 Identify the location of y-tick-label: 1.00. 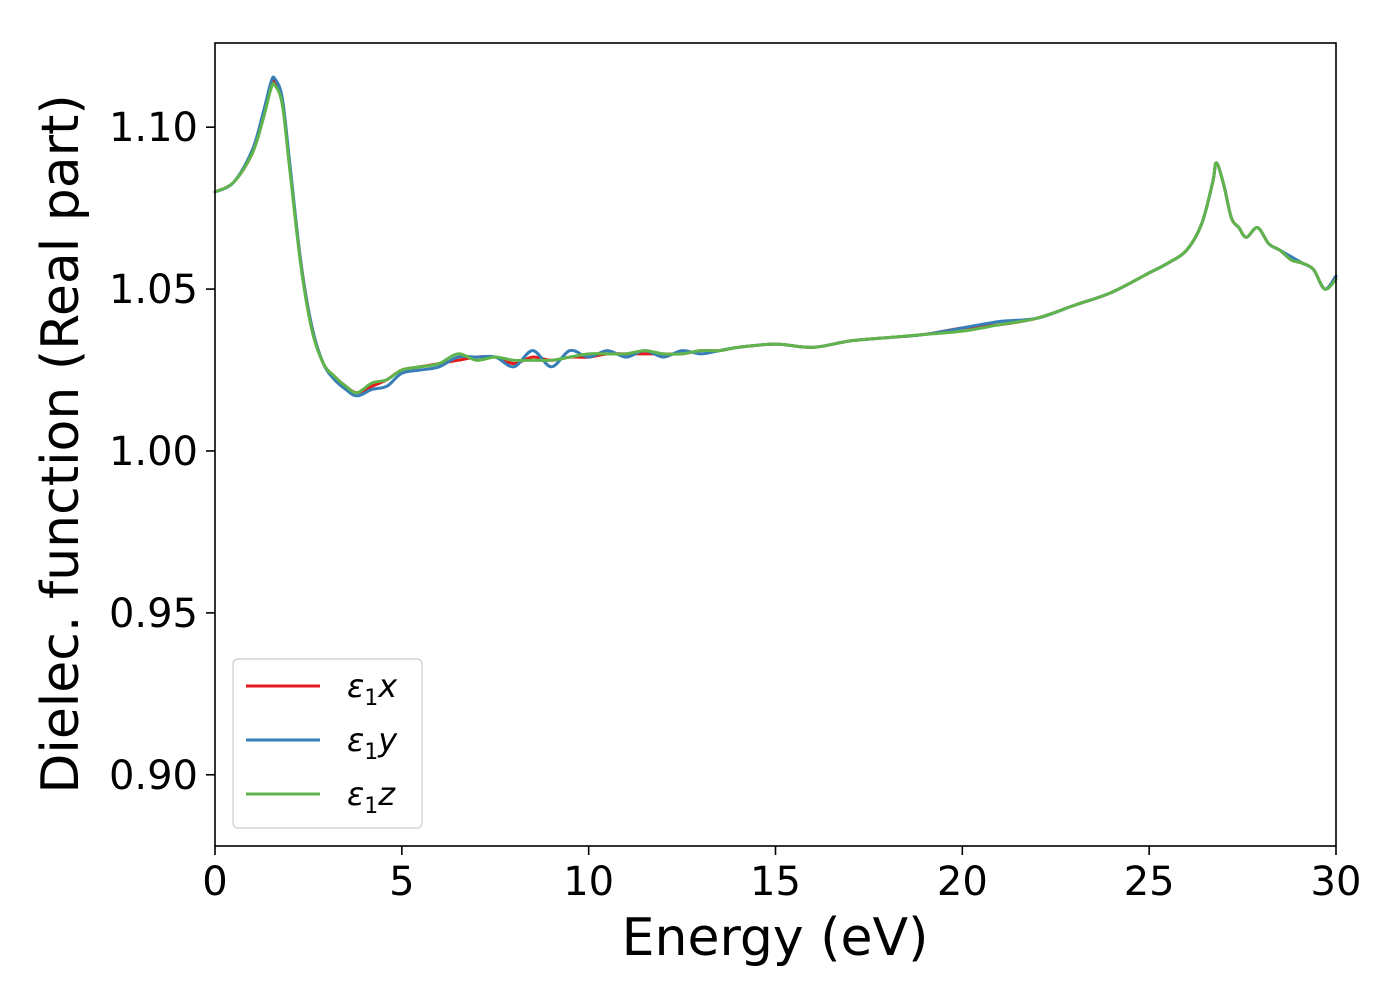
(153, 452).